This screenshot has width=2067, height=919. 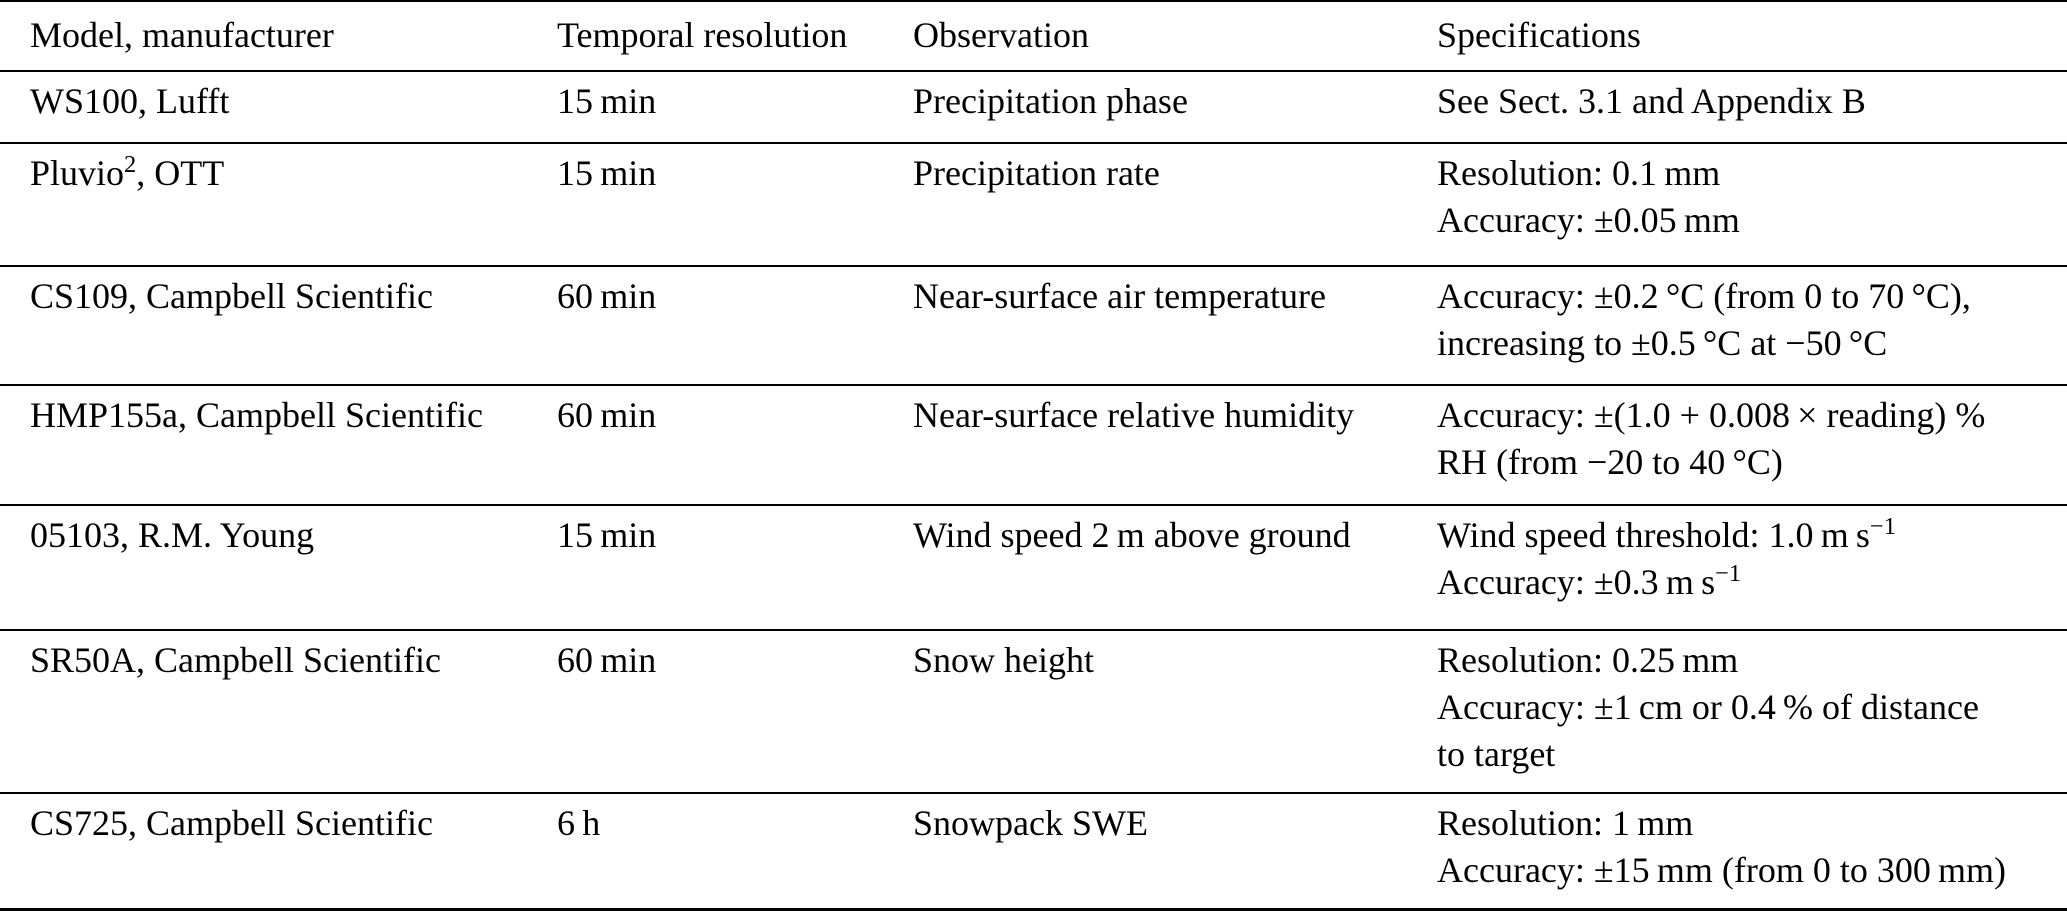 I want to click on specification-line: Accuracy: ±1 cm or 0.4 % of distance, so click(x=1708, y=707).